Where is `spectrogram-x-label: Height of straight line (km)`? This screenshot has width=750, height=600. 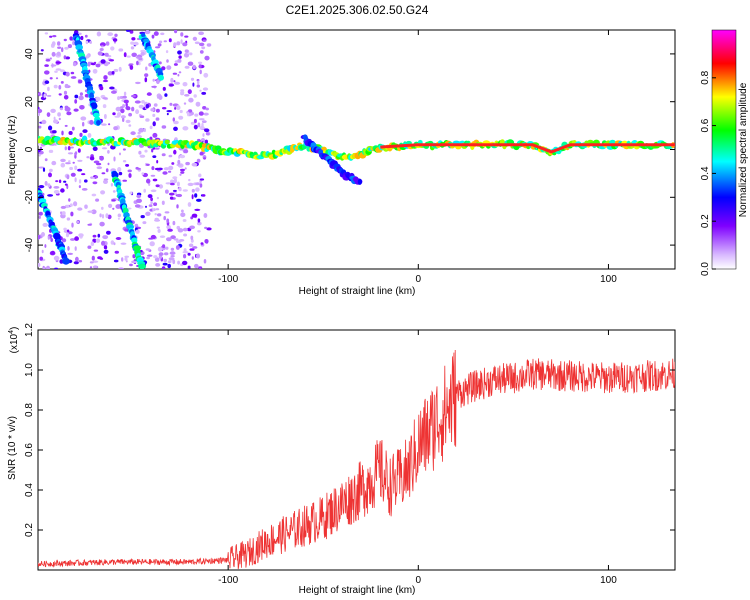 spectrogram-x-label: Height of straight line (km) is located at coordinates (357, 291).